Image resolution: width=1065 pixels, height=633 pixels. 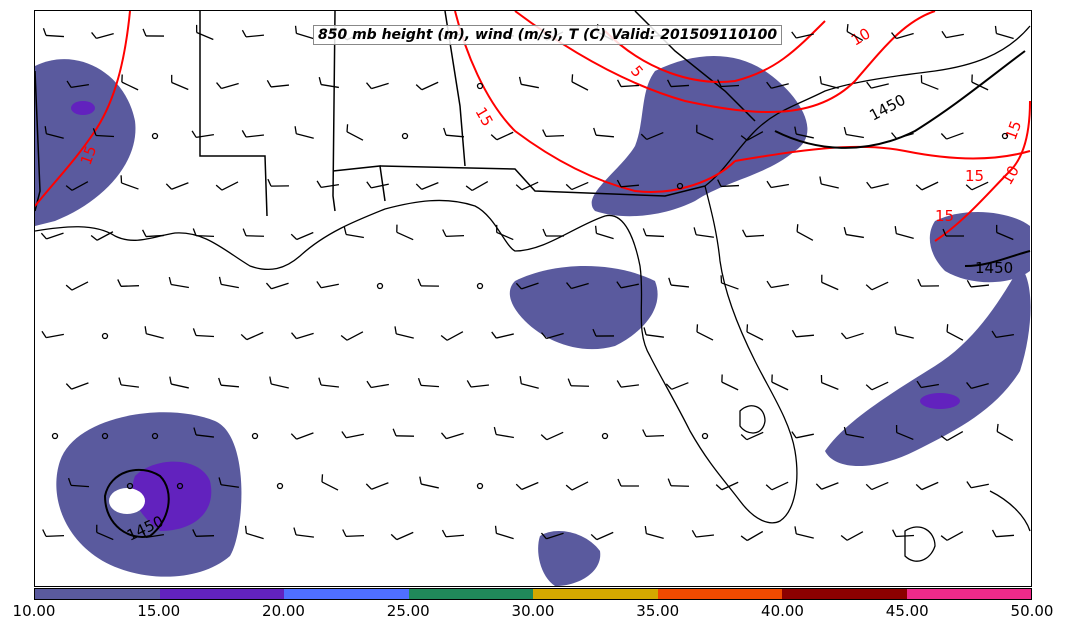 I want to click on height-label: 1450, so click(x=887, y=108).